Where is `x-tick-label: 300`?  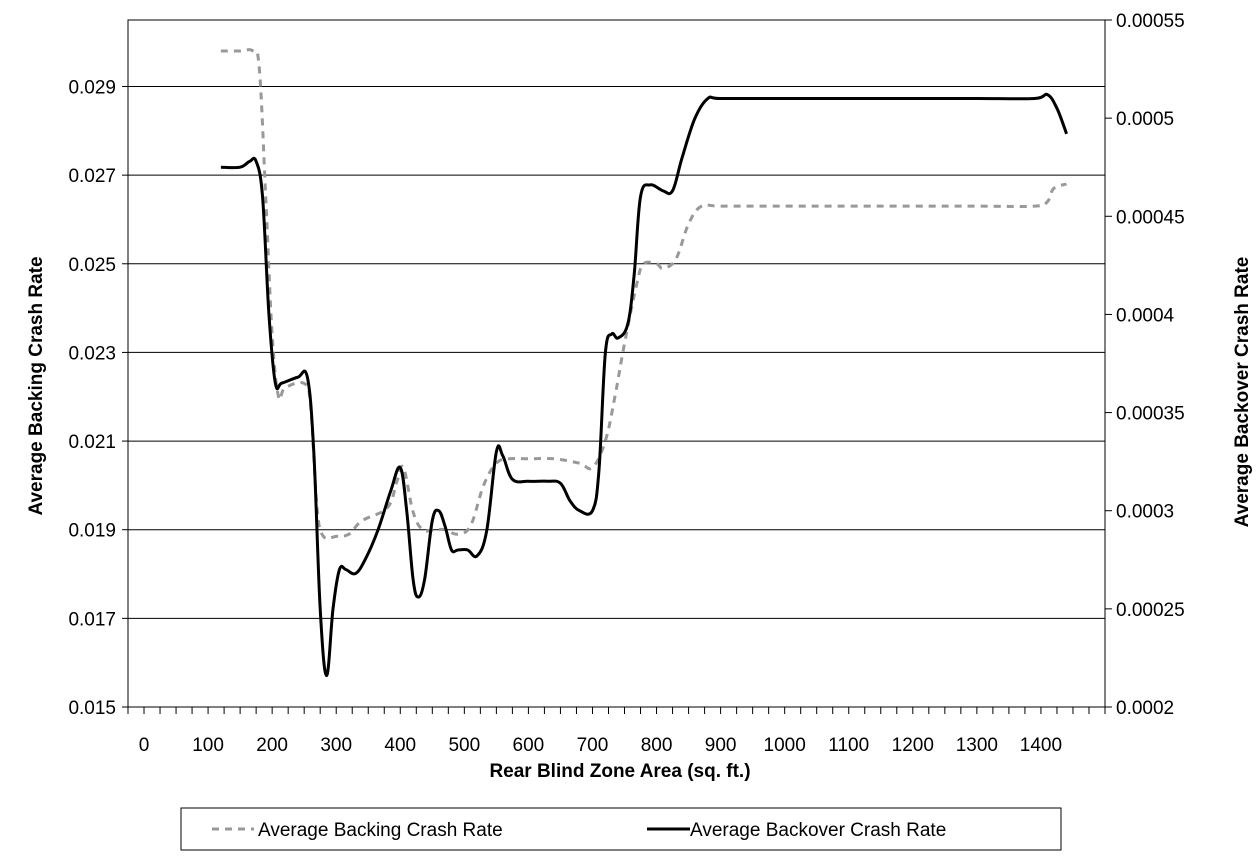
x-tick-label: 300 is located at coordinates (336, 745).